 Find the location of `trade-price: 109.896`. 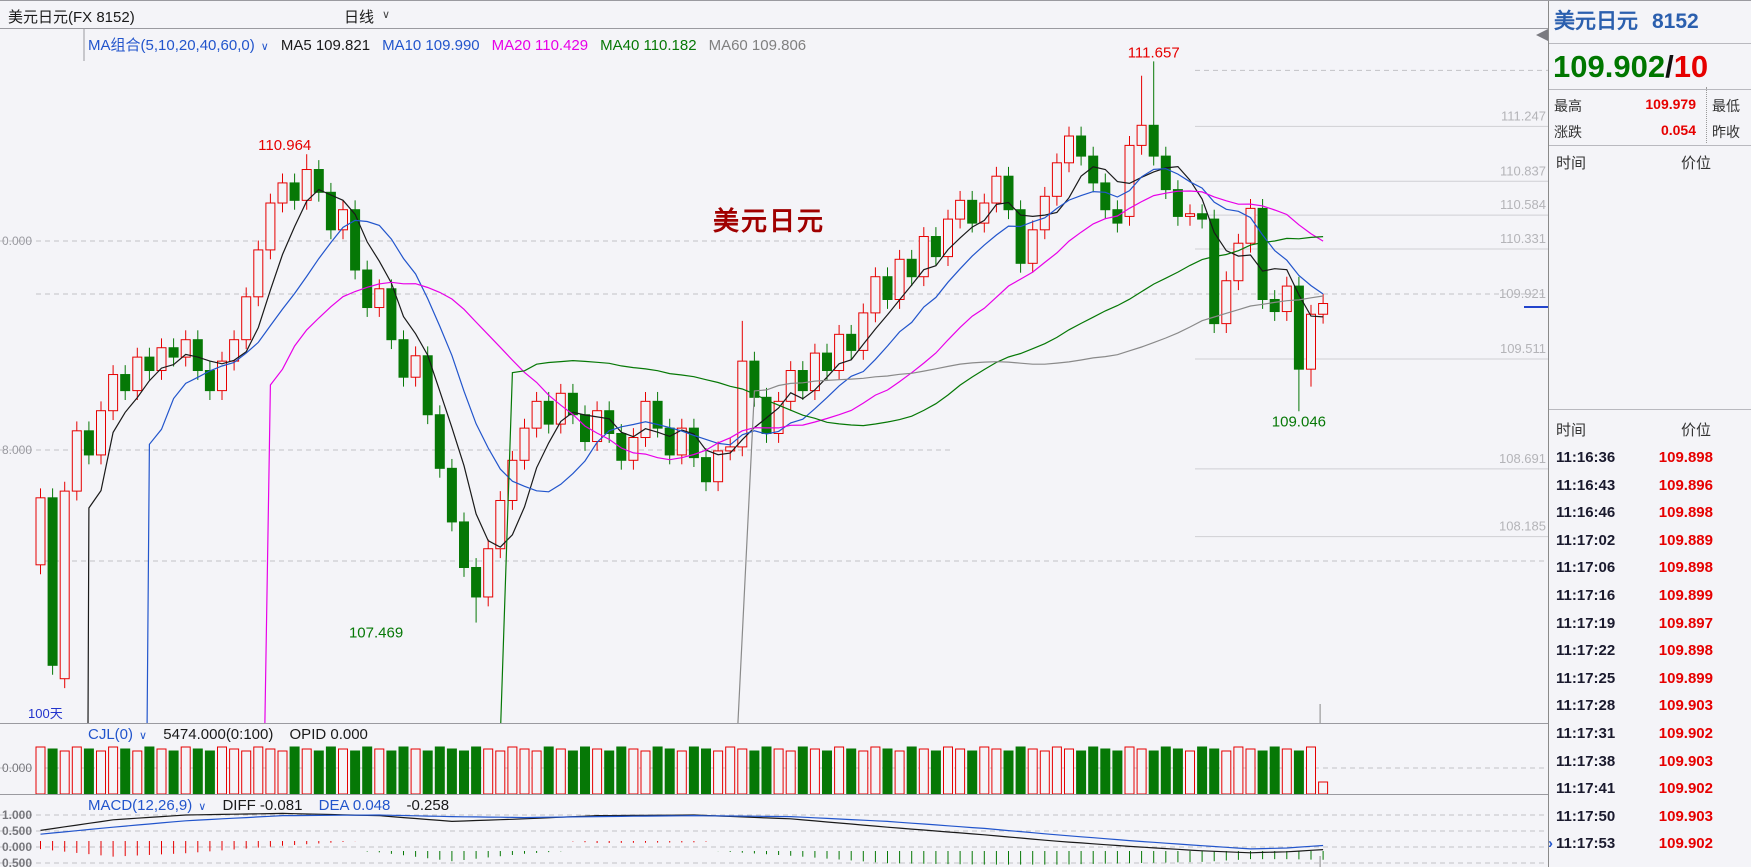

trade-price: 109.896 is located at coordinates (1685, 485).